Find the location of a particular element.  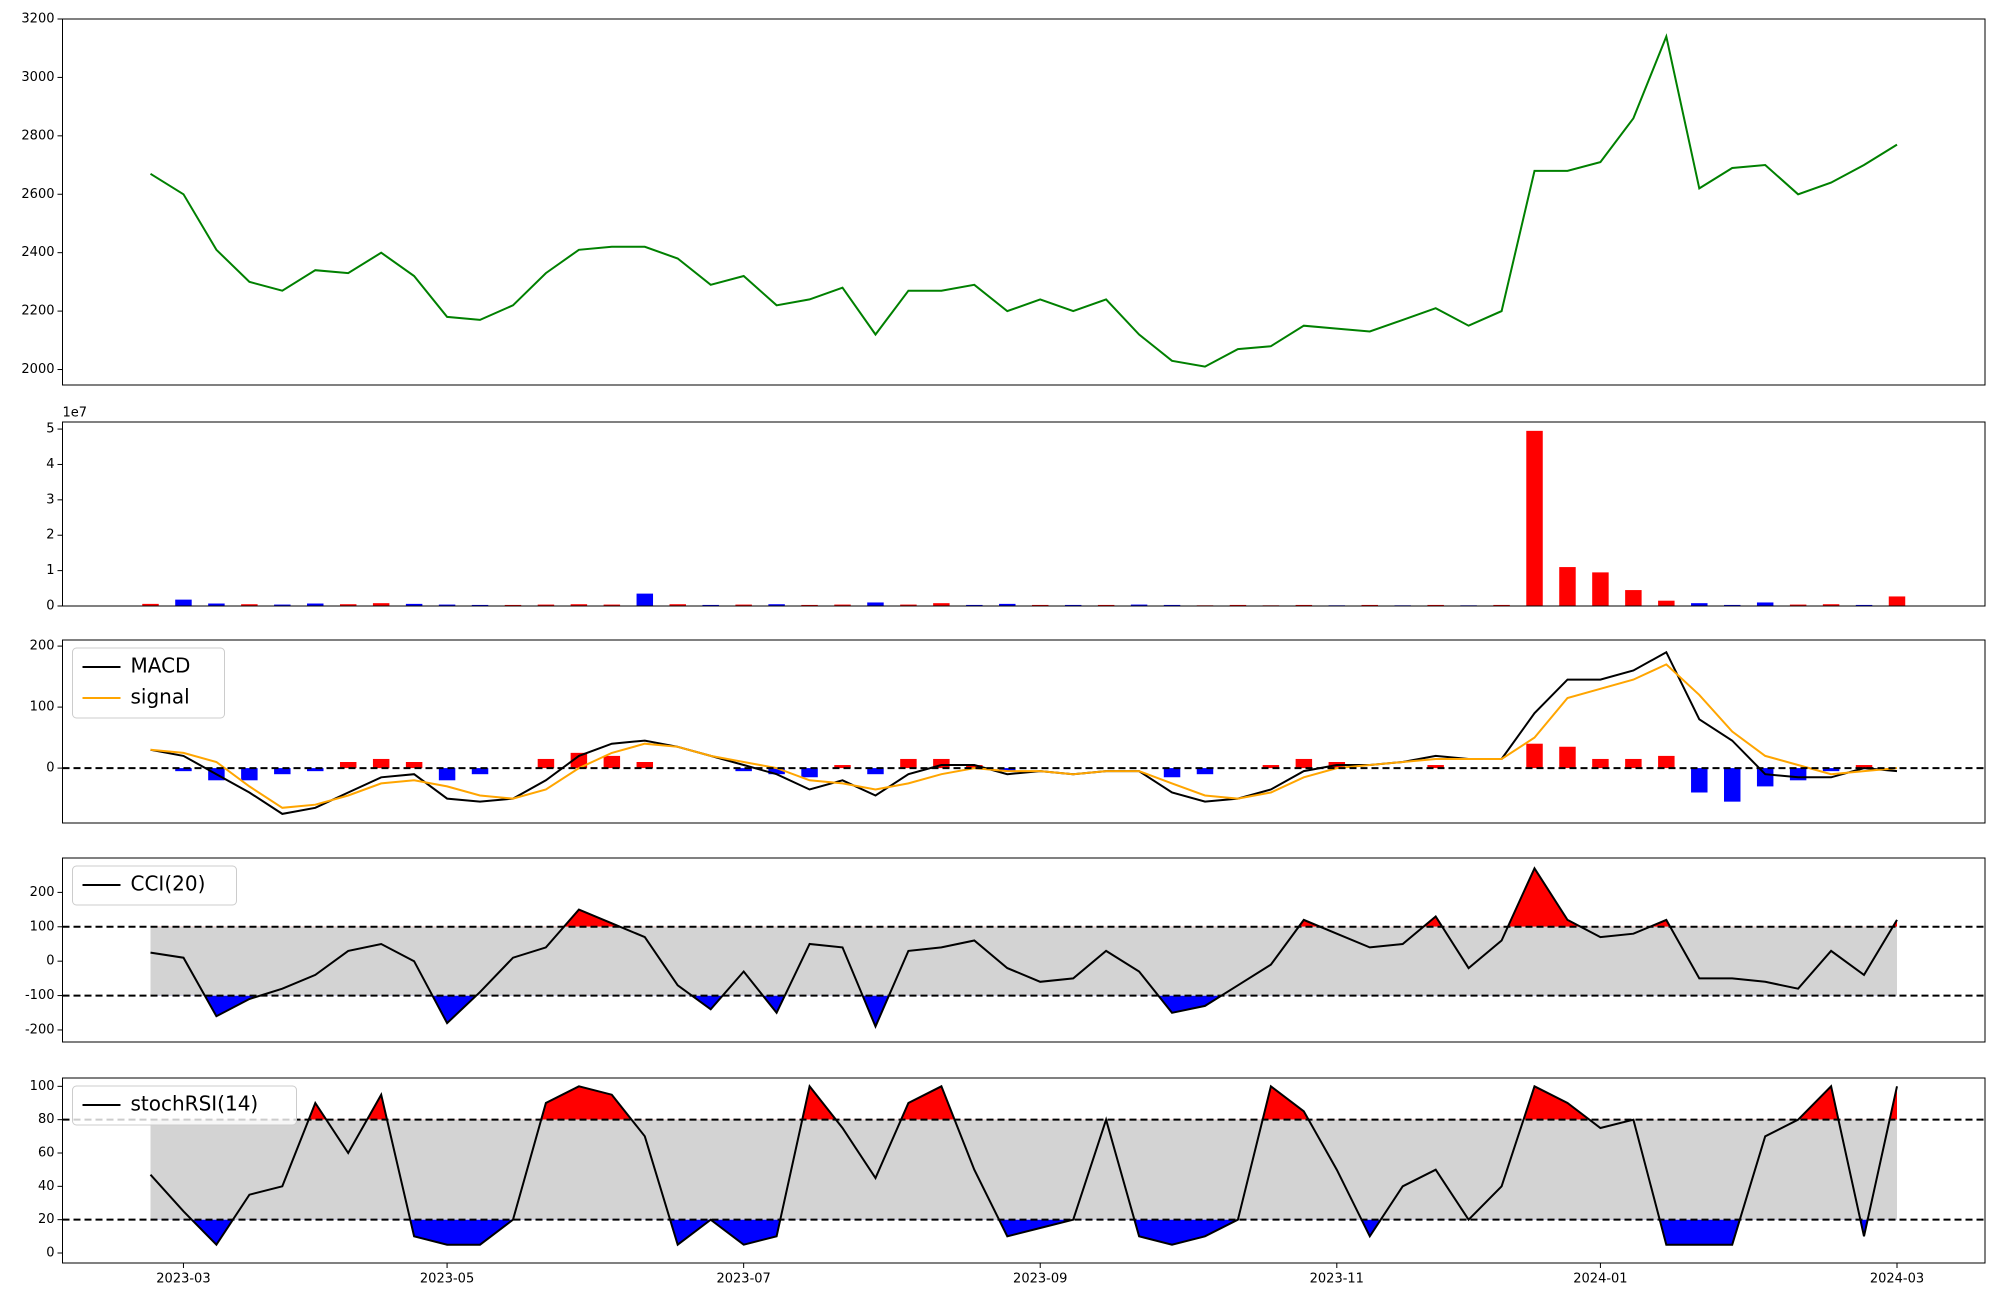

overbought-fill is located at coordinates (1023, 897).